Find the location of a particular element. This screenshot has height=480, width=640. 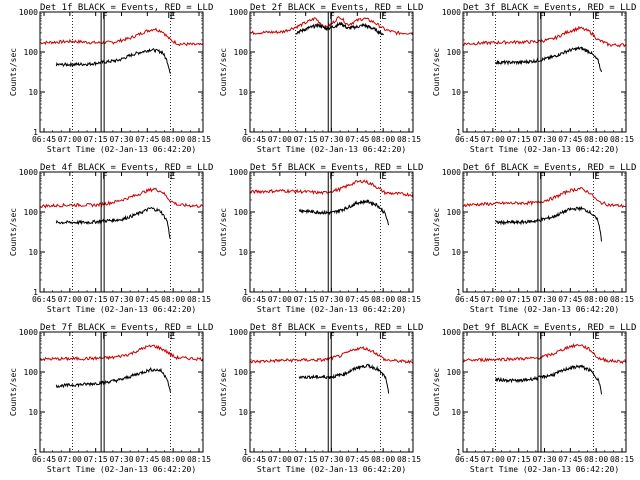

panel-title: Det 8f BLACK = Events, RED = LLD is located at coordinates (336, 328).